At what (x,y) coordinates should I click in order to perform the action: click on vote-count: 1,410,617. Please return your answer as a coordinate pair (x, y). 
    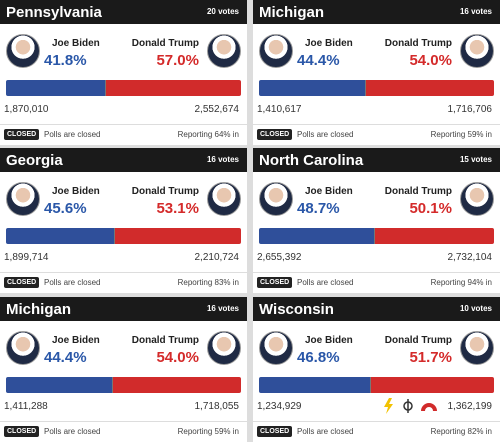
    Looking at the image, I should click on (279, 109).